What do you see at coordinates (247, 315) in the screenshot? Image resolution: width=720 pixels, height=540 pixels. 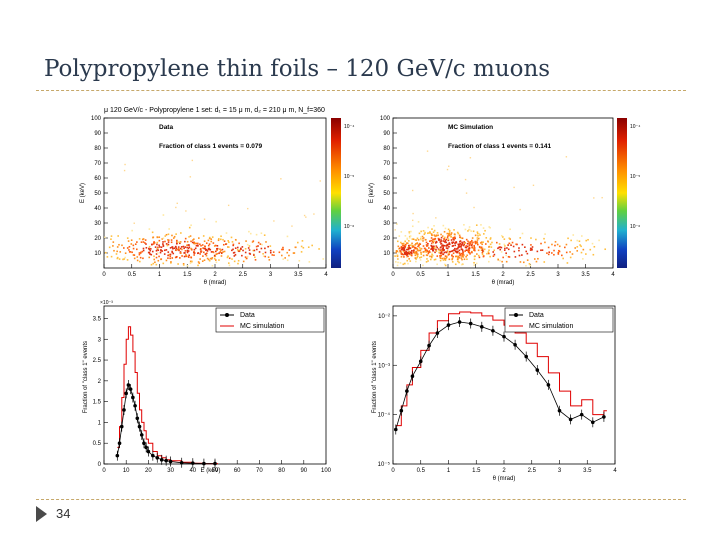 I see `legend-data-label: Data` at bounding box center [247, 315].